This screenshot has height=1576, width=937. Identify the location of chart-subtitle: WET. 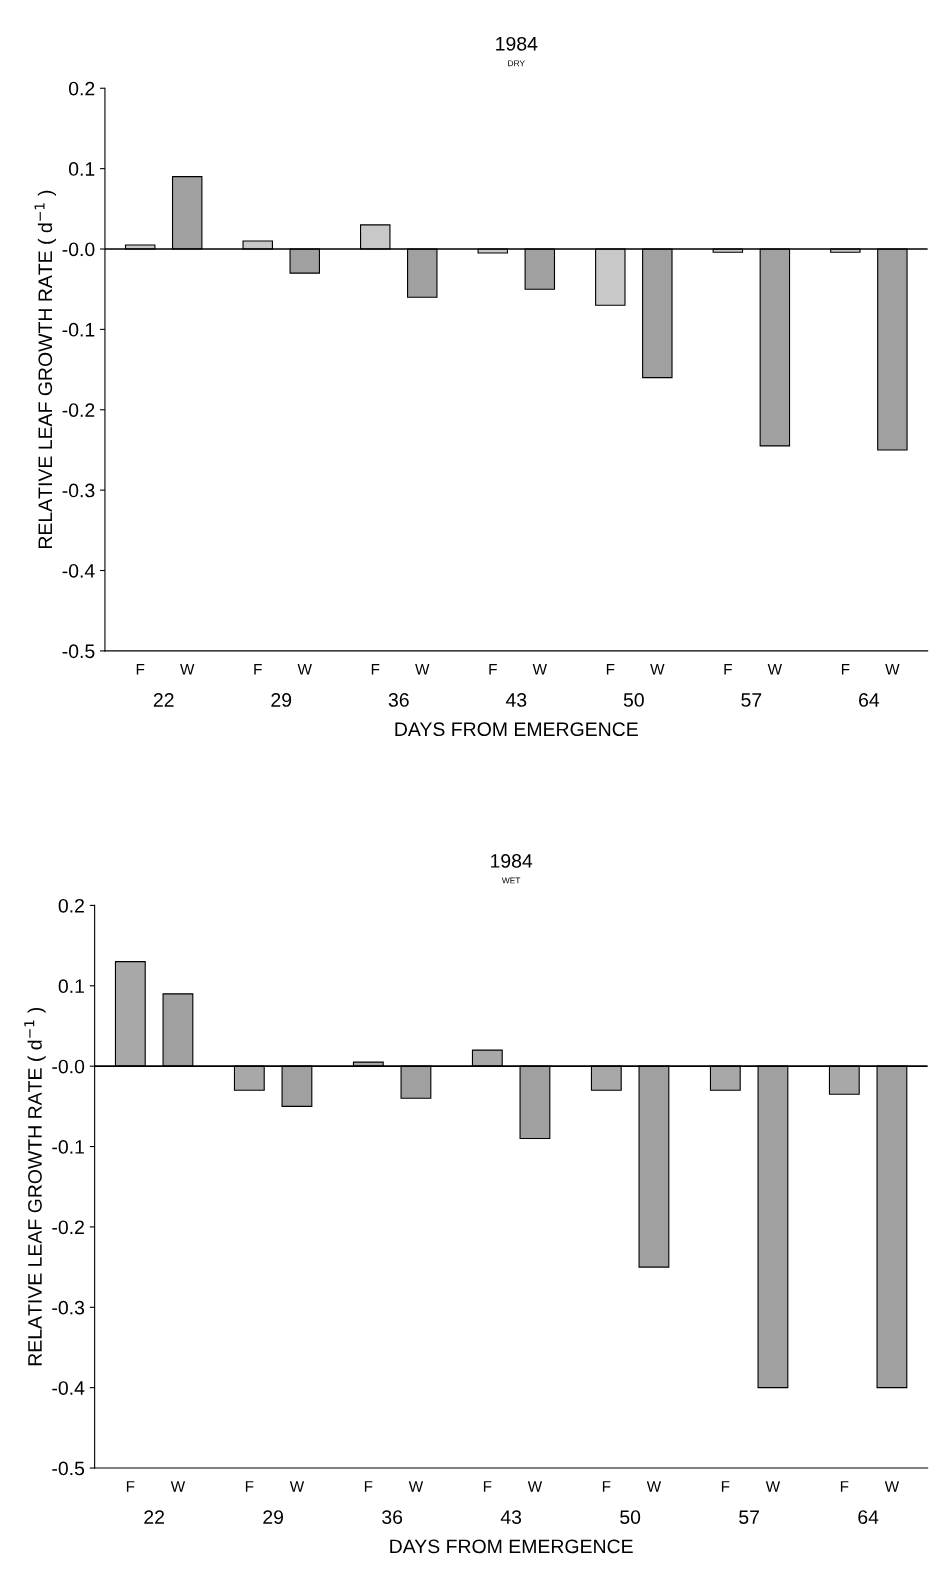
(511, 880).